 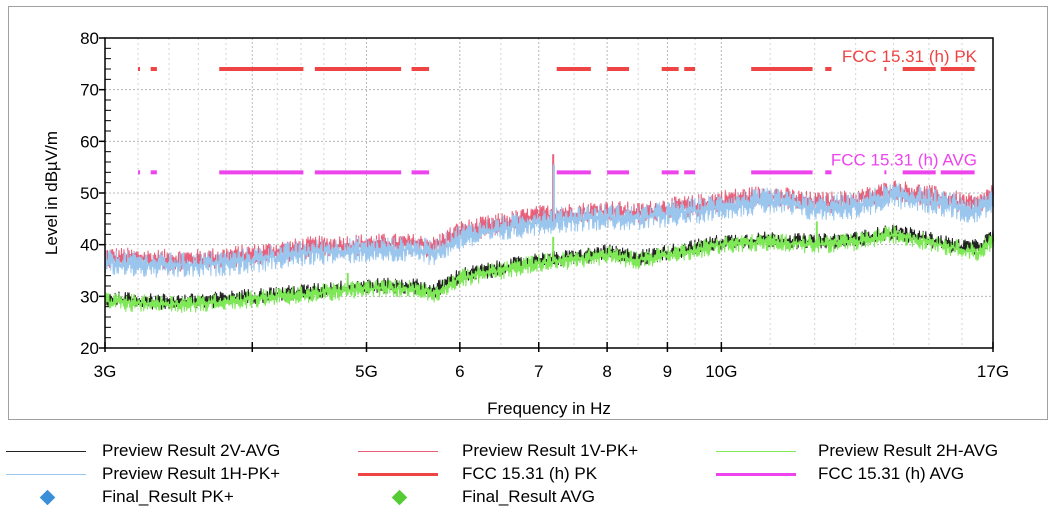 What do you see at coordinates (530, 473) in the screenshot?
I see `legend-label: FCC 15.31 (h) PK` at bounding box center [530, 473].